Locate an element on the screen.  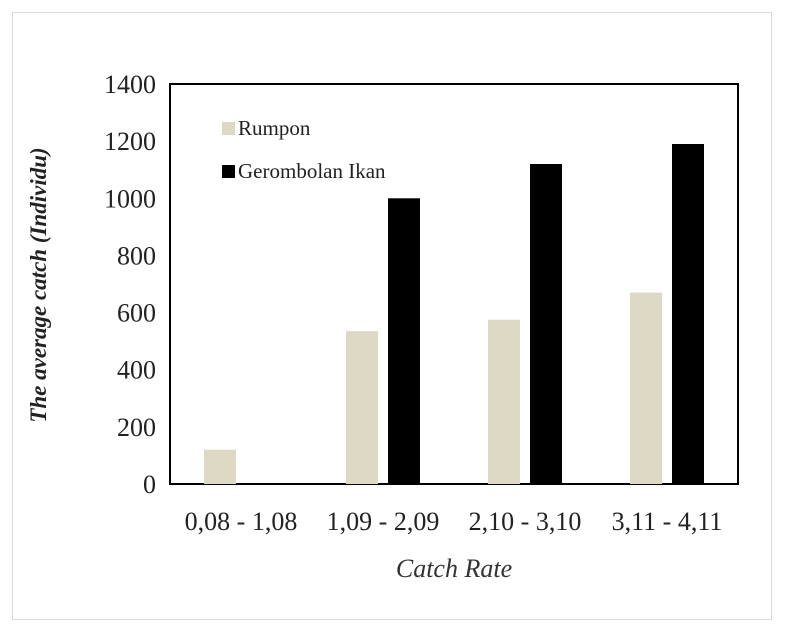
y-tick-label: 600 is located at coordinates (136, 313).